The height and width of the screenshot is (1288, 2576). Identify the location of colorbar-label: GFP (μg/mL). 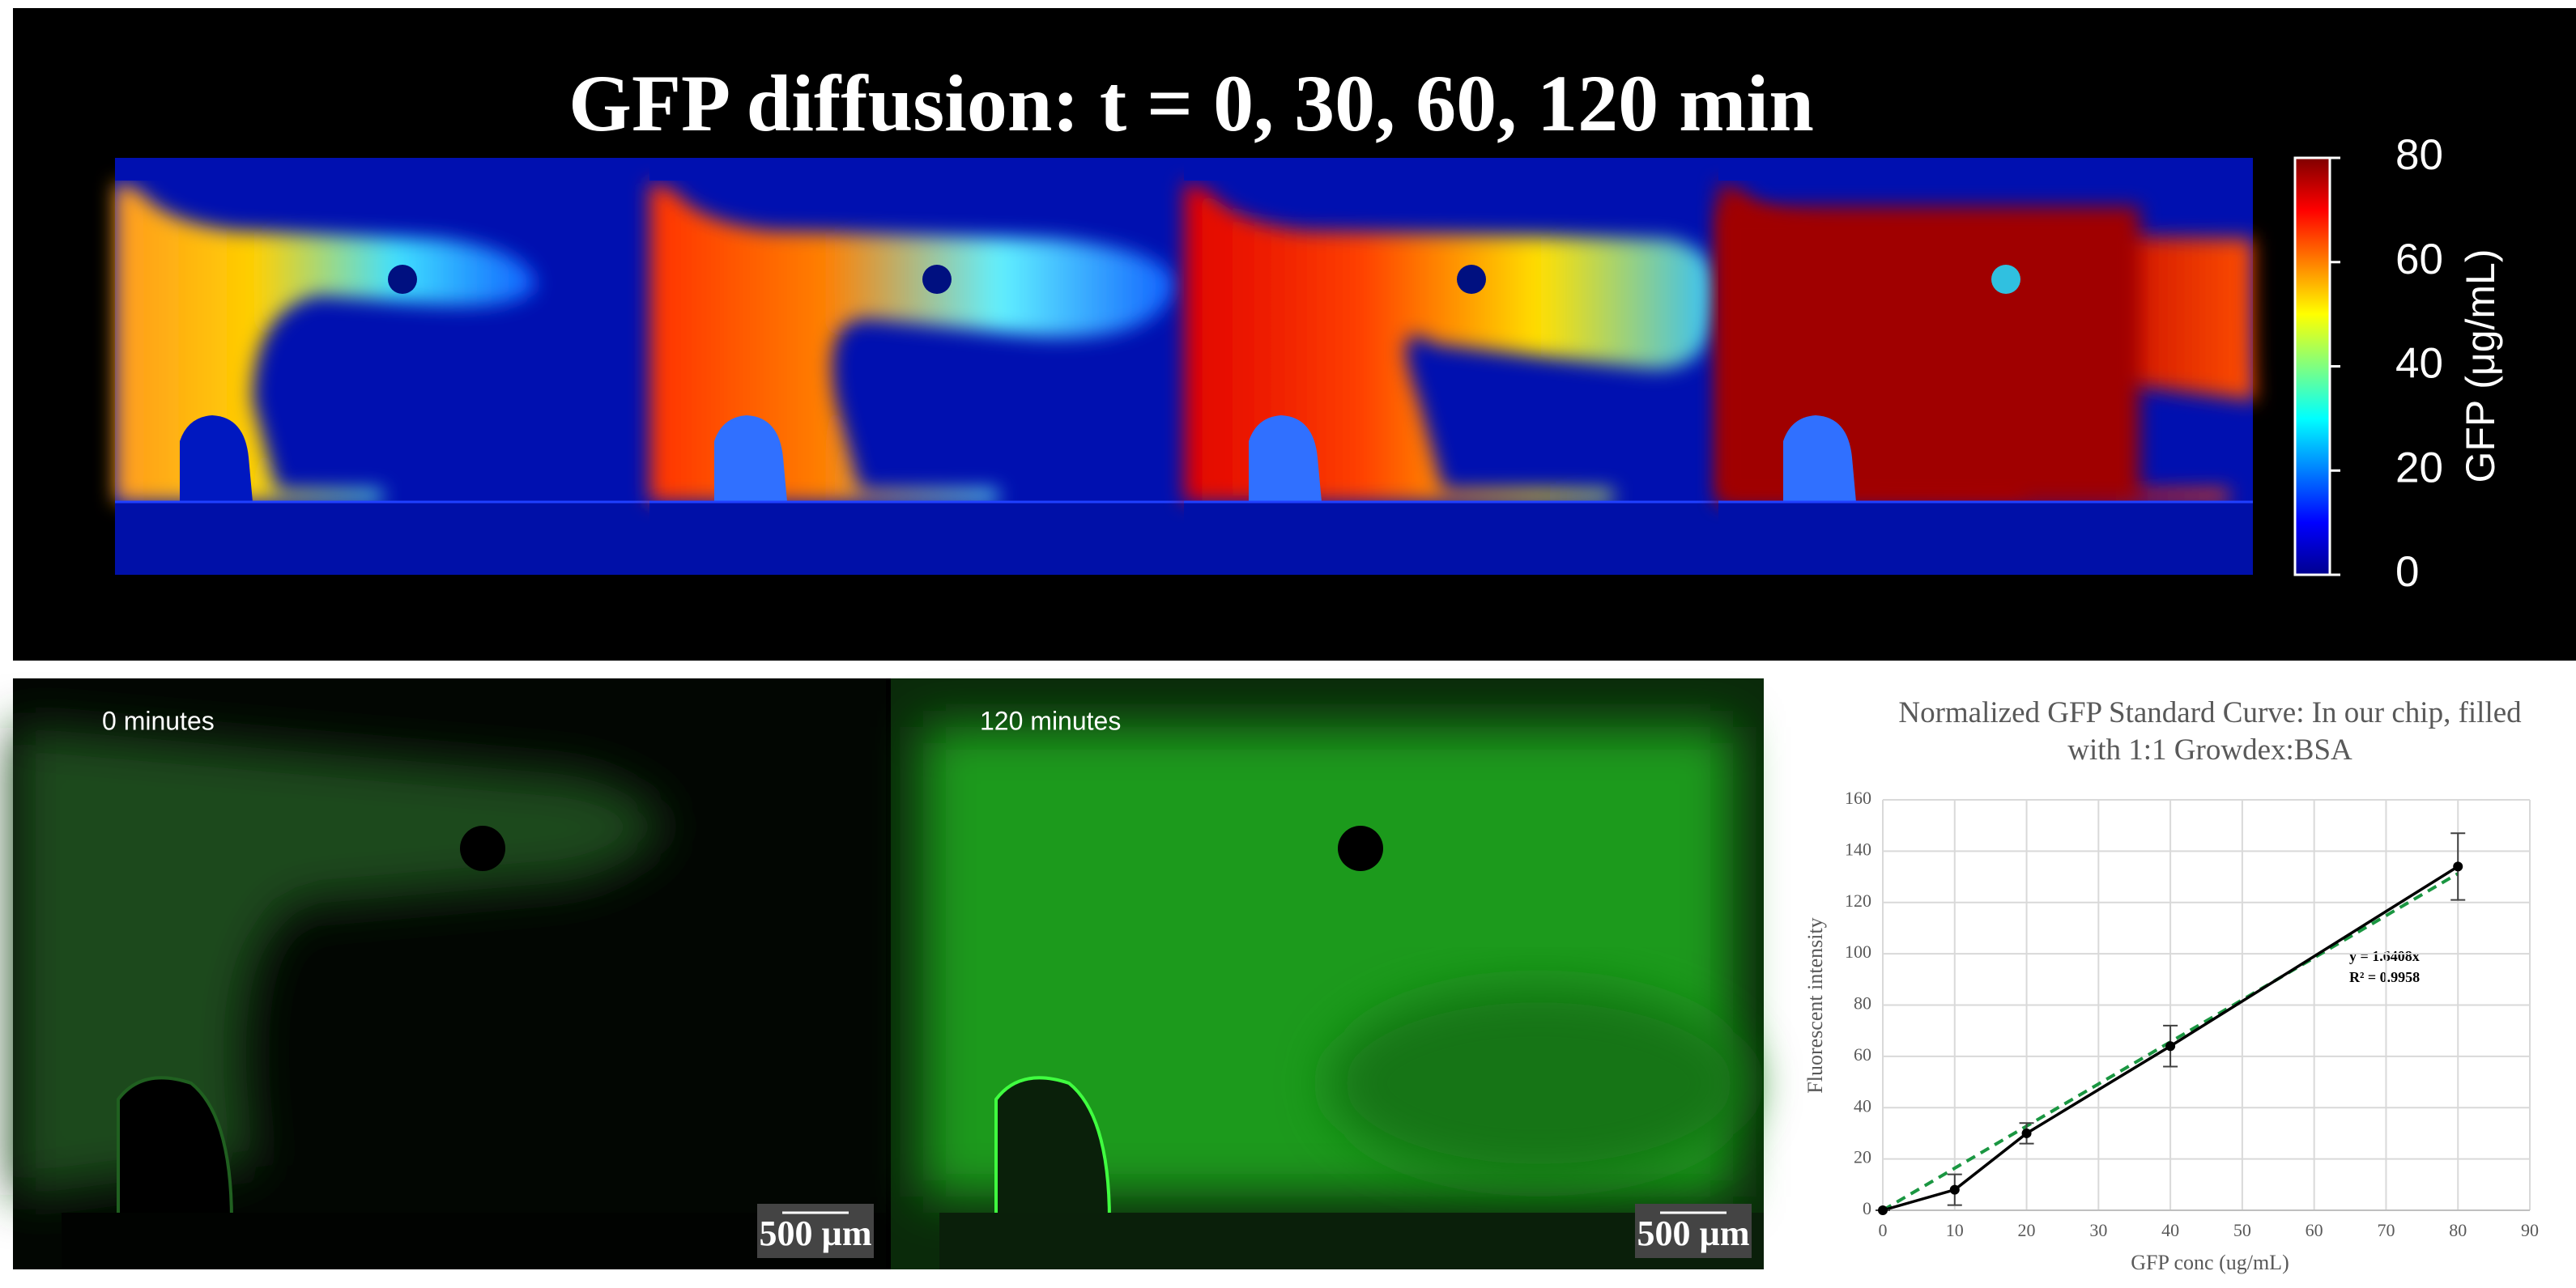
(2480, 365).